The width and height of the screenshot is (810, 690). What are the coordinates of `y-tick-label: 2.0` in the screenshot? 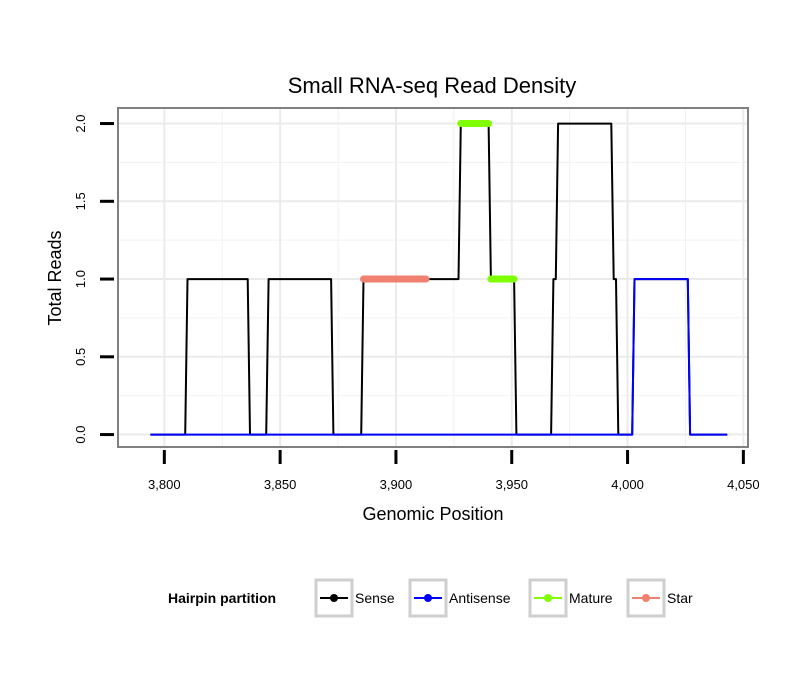 It's located at (80, 124).